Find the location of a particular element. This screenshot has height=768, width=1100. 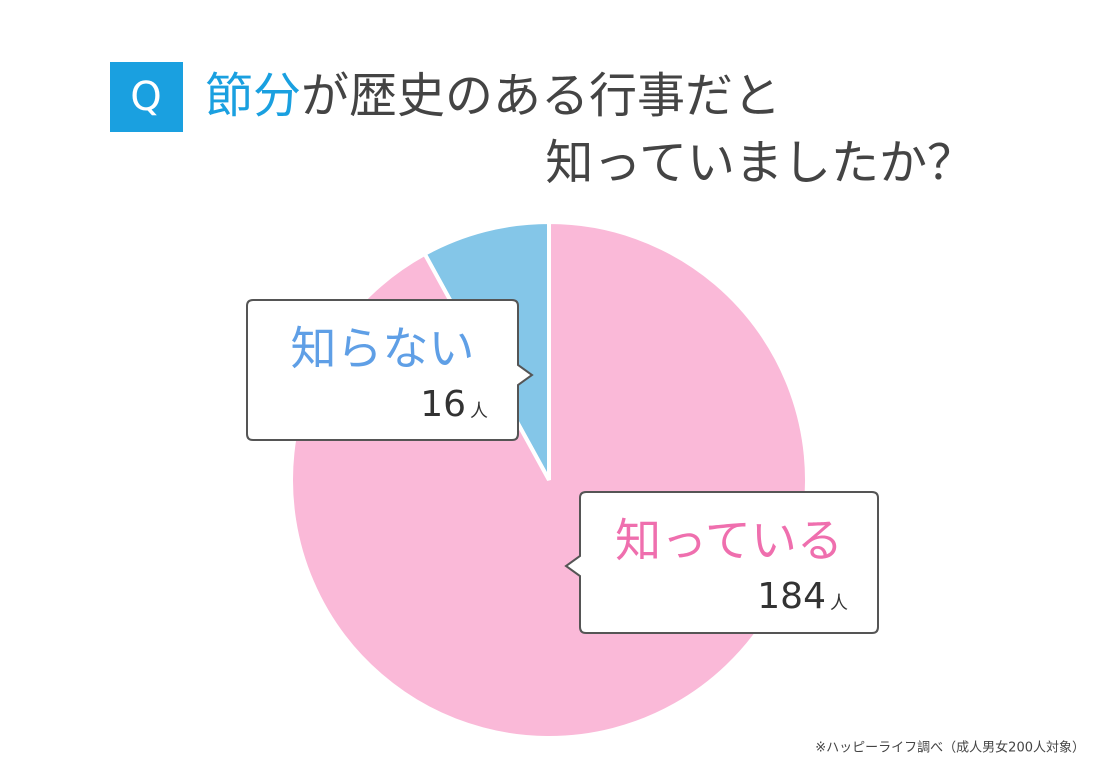

value-label: 16 is located at coordinates (443, 404).